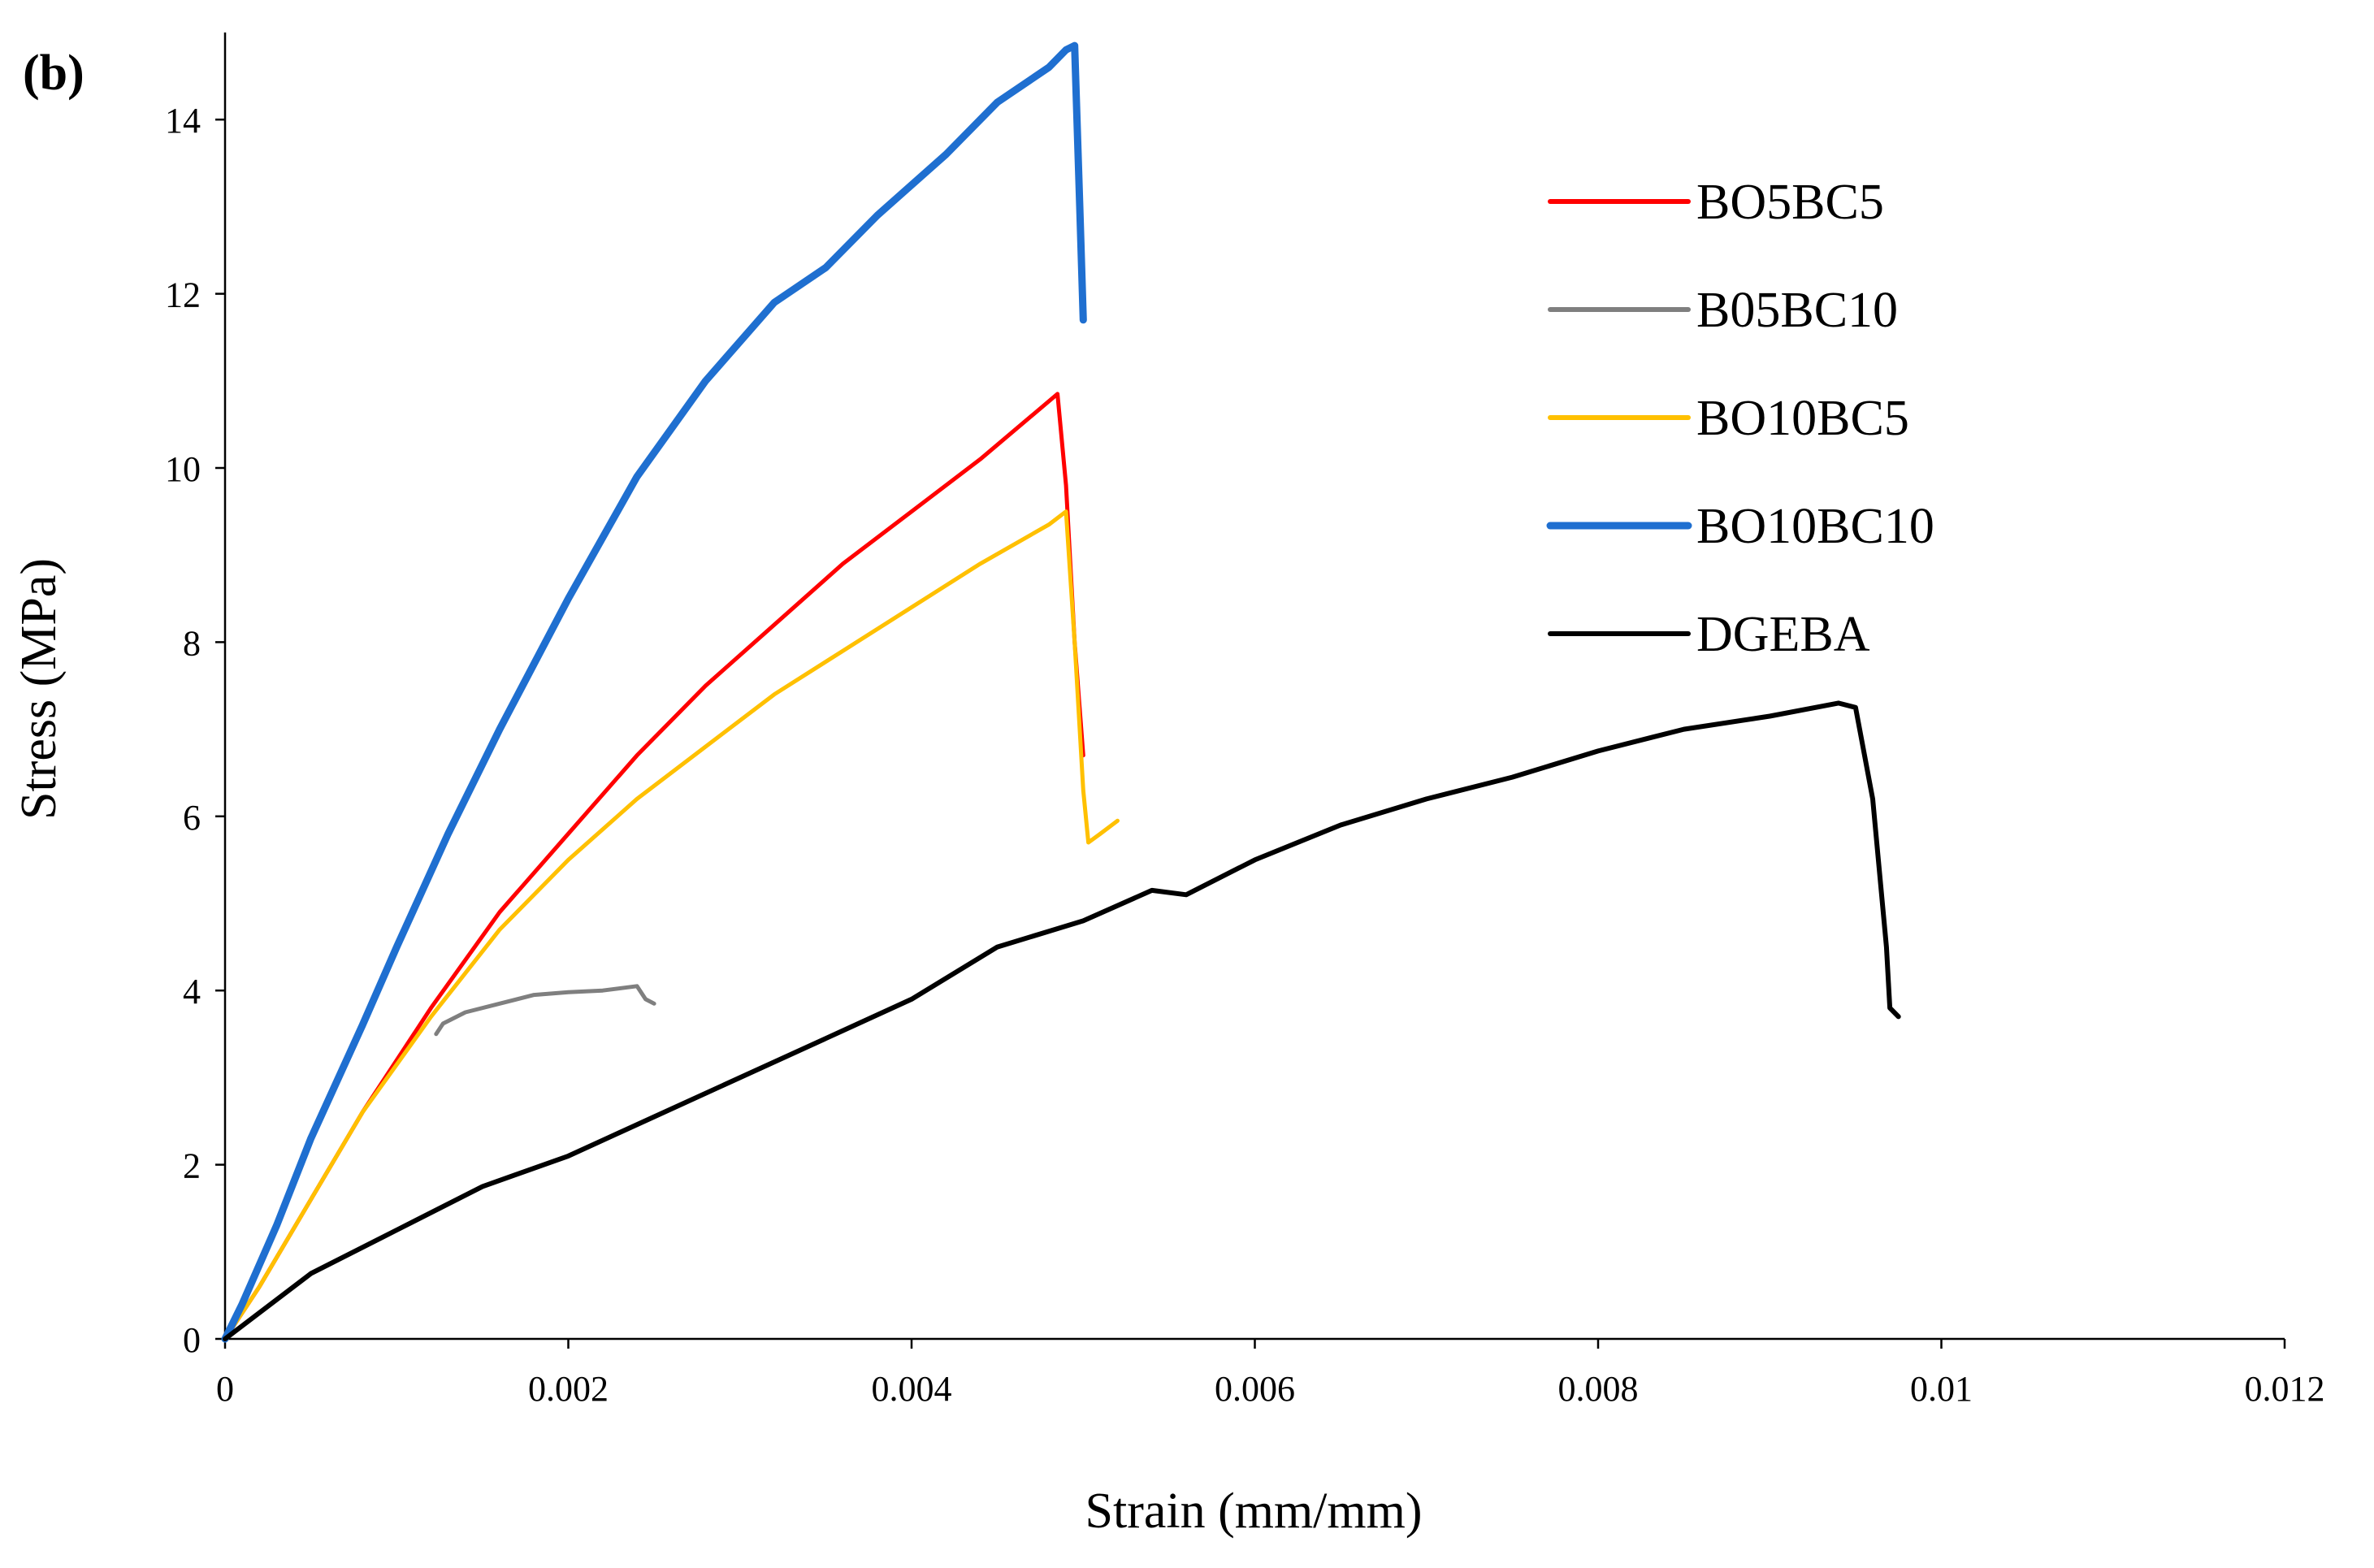 The width and height of the screenshot is (2374, 1568). What do you see at coordinates (1815, 526) in the screenshot?
I see `legend-label-bo10bc10: BO10BC10` at bounding box center [1815, 526].